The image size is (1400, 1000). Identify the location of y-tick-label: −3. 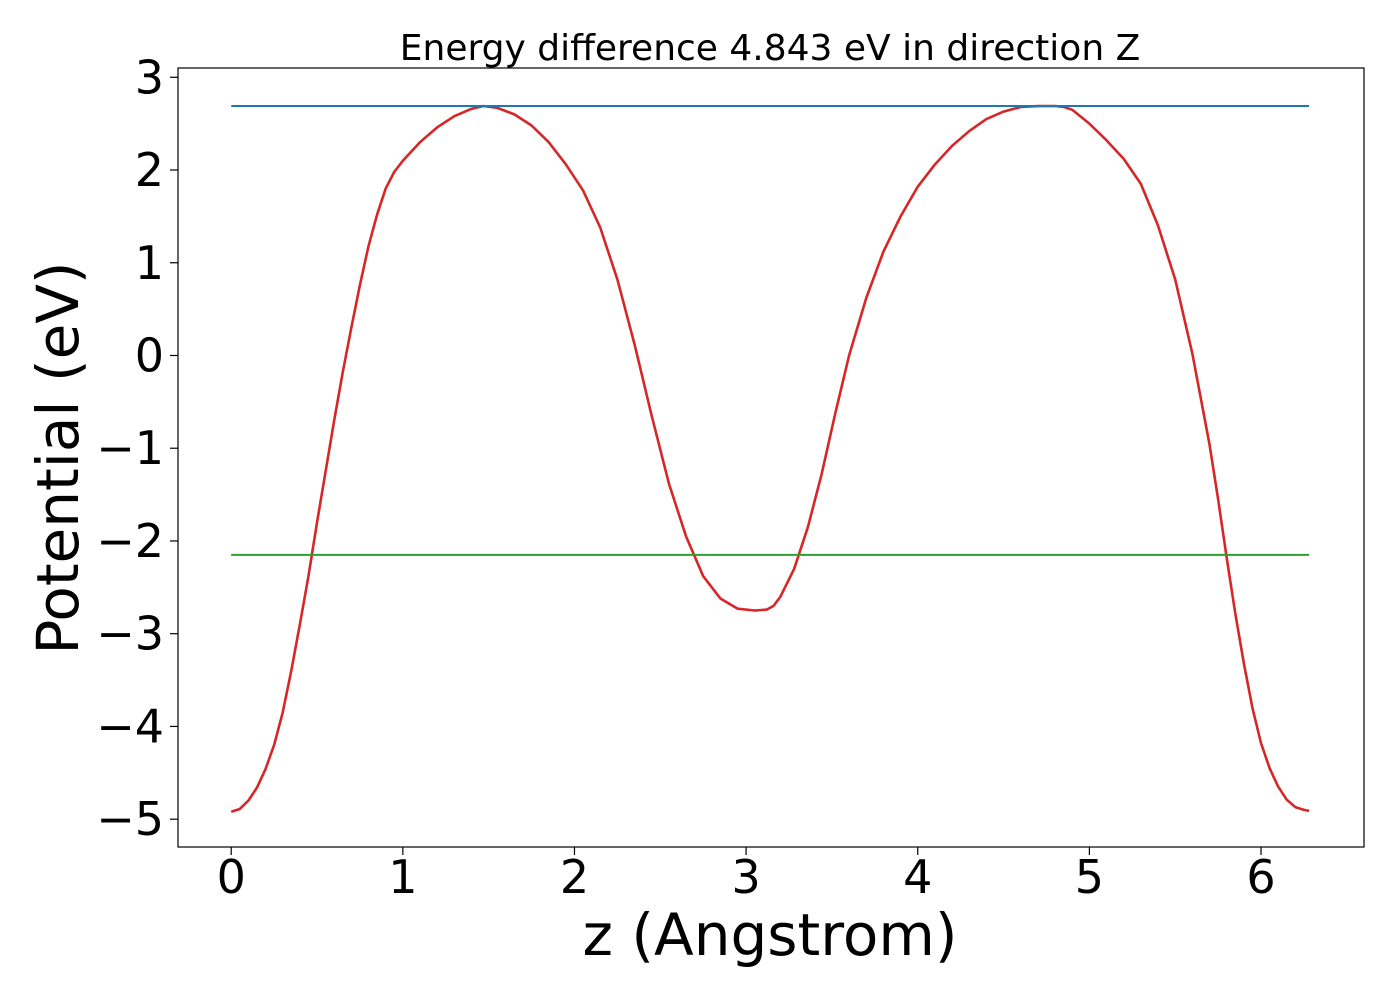
(130, 634).